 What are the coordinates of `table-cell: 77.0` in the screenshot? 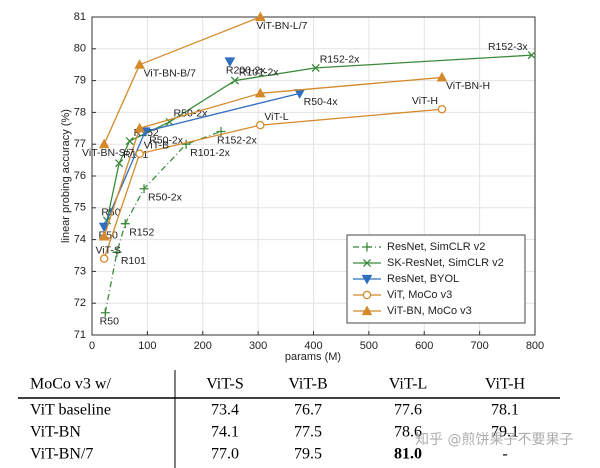 It's located at (225, 454).